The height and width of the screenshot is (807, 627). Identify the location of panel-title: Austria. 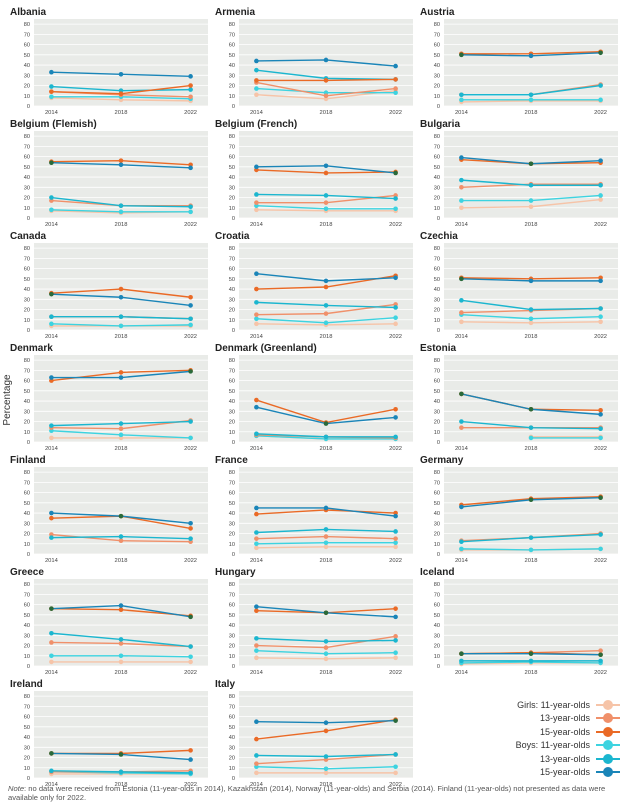
(437, 12).